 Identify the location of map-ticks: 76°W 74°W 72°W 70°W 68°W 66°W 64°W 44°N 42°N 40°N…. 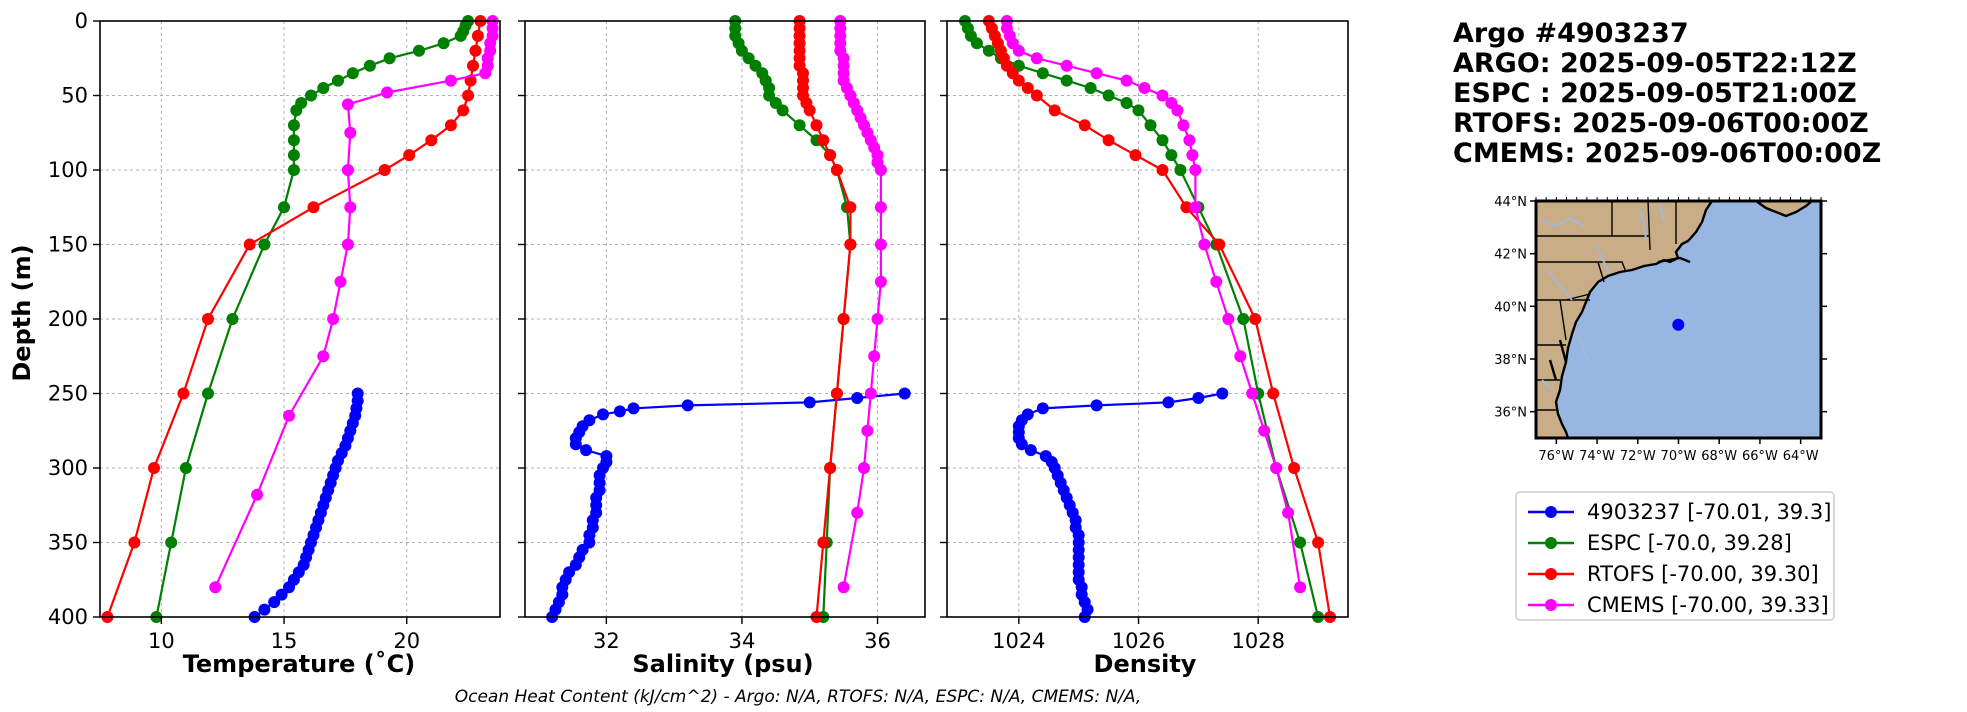
(1660, 329).